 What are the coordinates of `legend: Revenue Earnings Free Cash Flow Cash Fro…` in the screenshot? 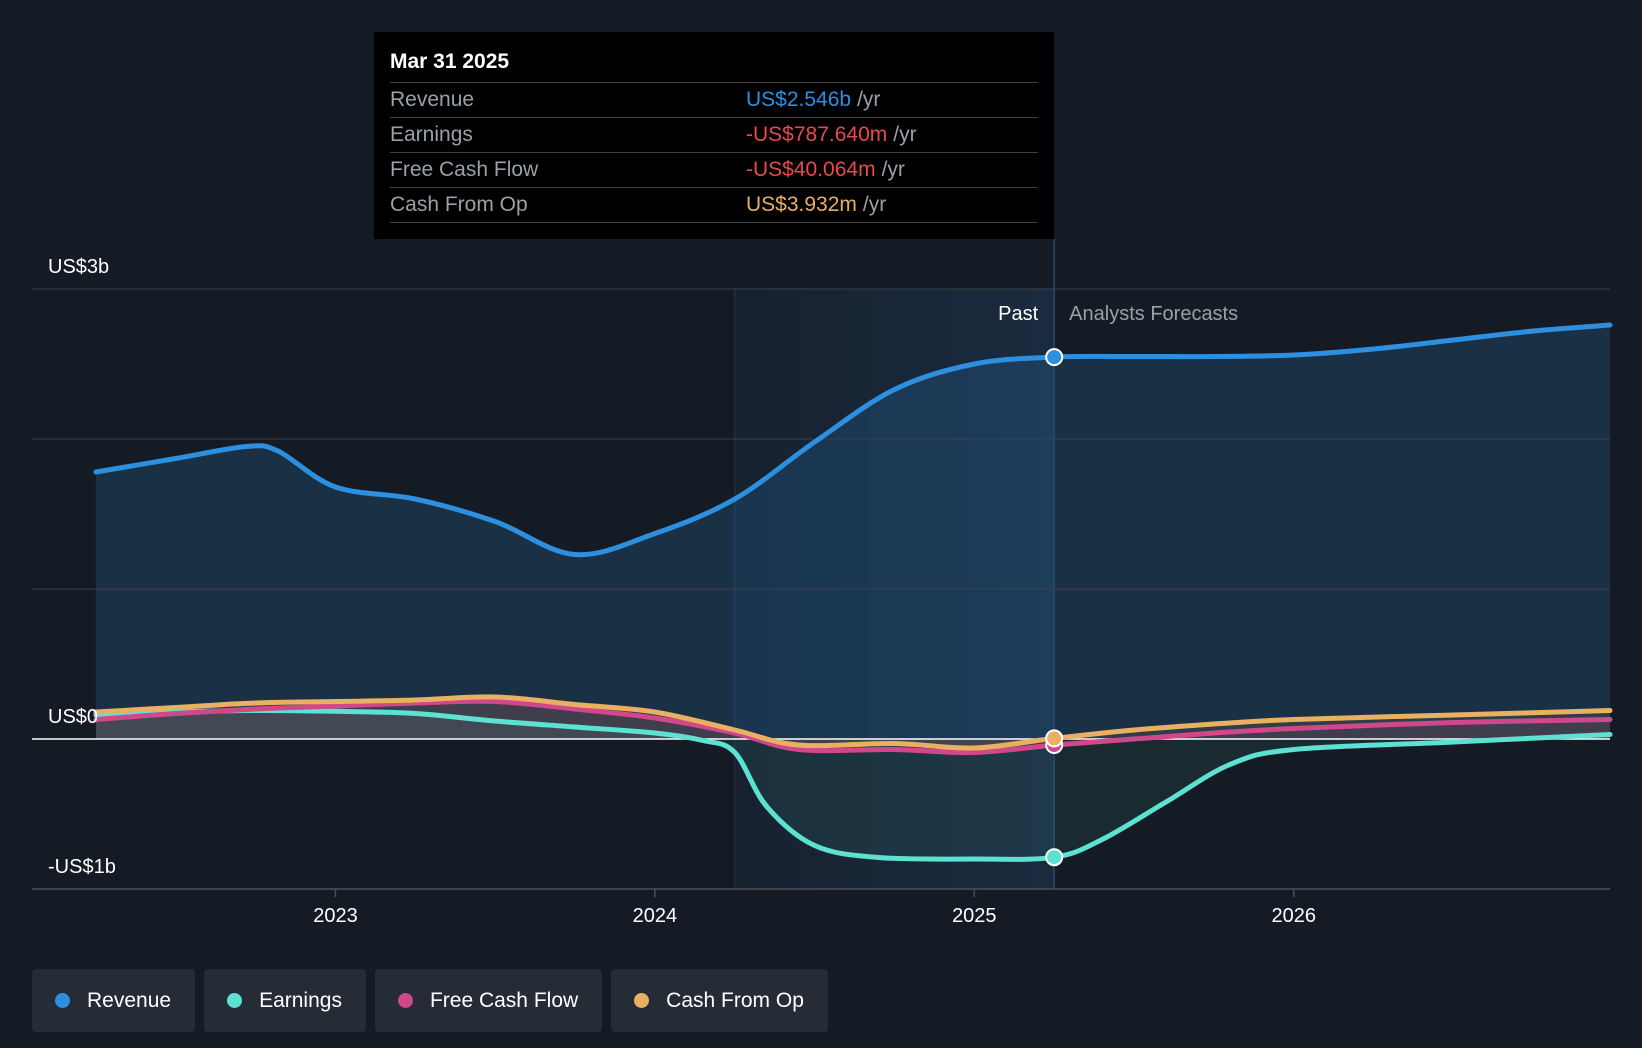 It's located at (430, 1000).